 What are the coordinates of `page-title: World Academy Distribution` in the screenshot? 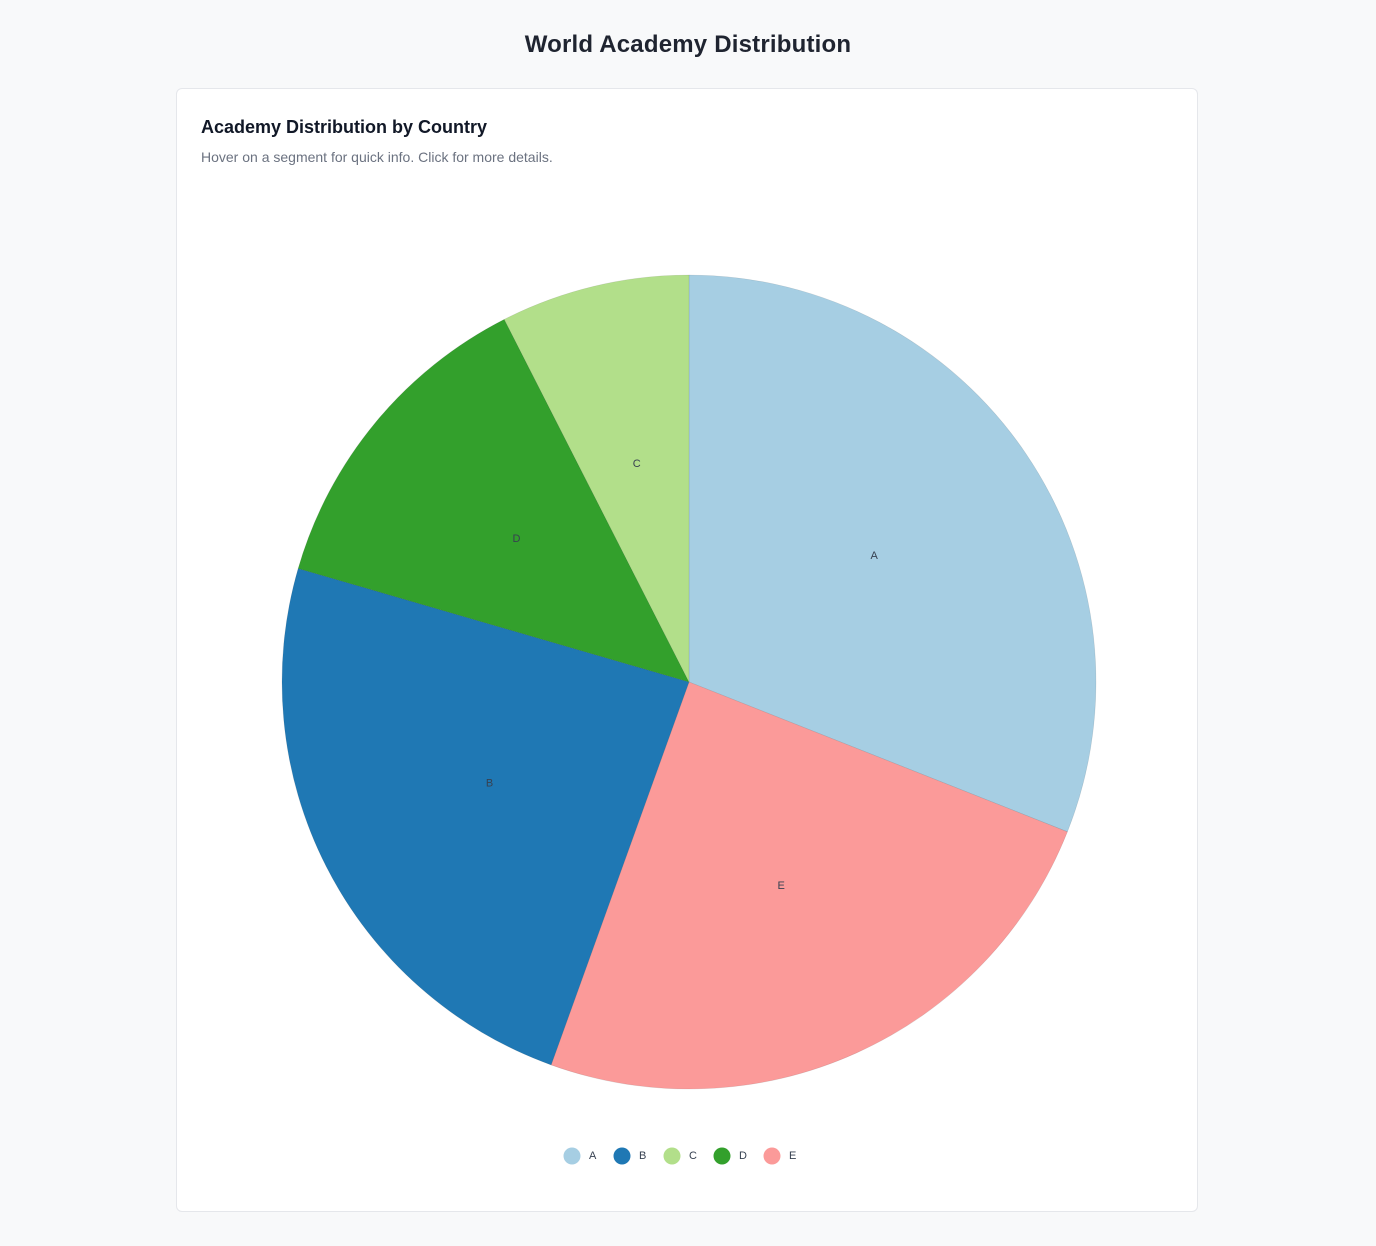 It's located at (688, 44).